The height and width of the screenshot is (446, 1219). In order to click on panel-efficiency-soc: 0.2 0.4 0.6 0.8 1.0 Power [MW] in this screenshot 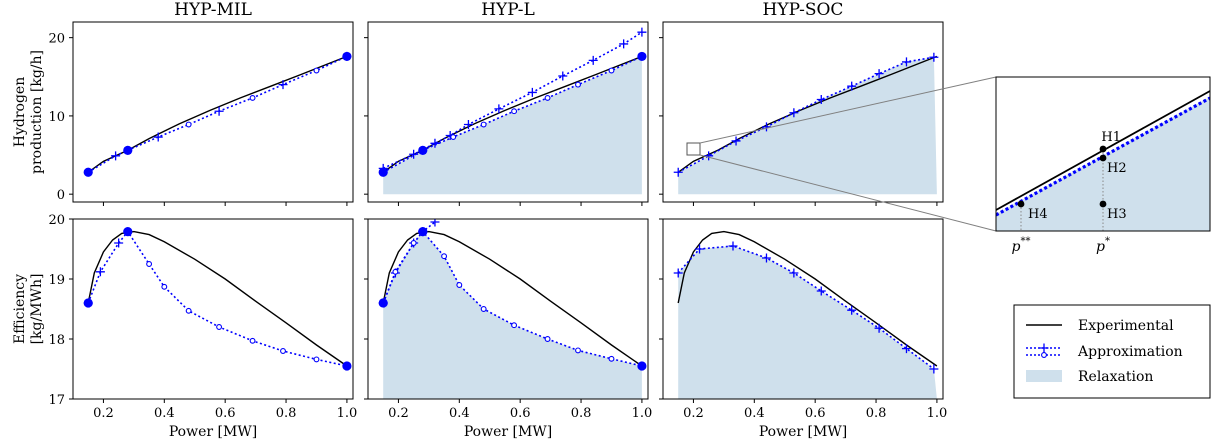, I will do `click(803, 329)`.